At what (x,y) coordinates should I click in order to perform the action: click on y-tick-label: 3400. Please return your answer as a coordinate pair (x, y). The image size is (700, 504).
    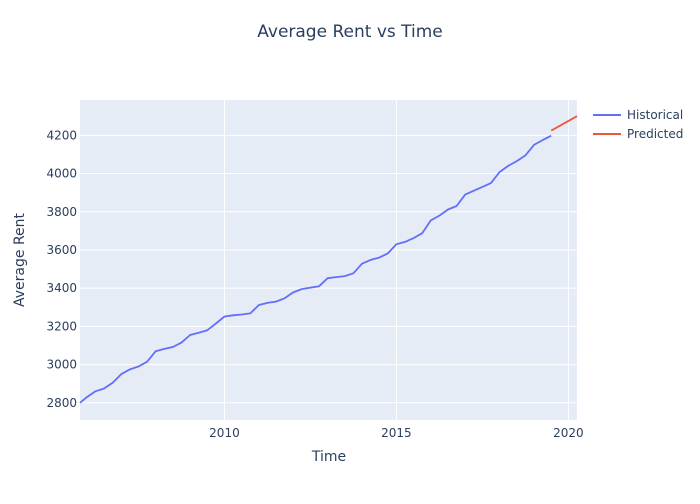
    Looking at the image, I should click on (61, 288).